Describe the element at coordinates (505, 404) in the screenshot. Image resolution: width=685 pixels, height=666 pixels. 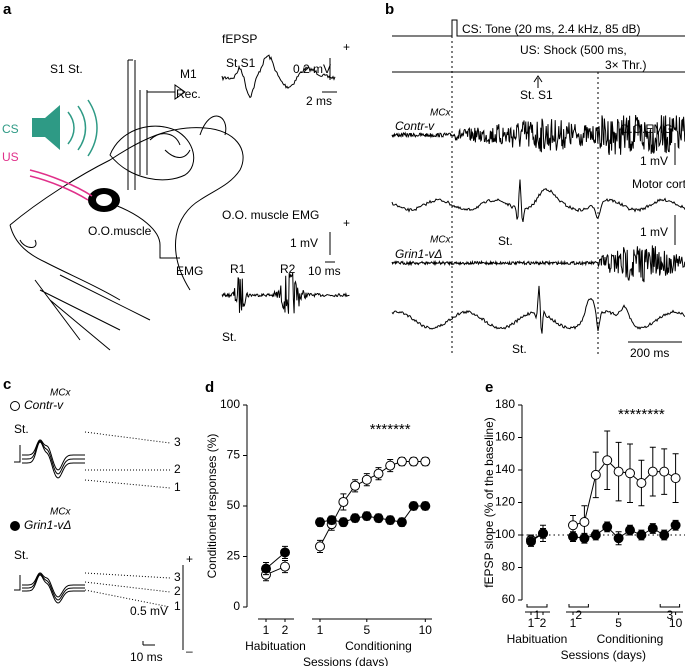
I see `y-tick-label: 180` at that location.